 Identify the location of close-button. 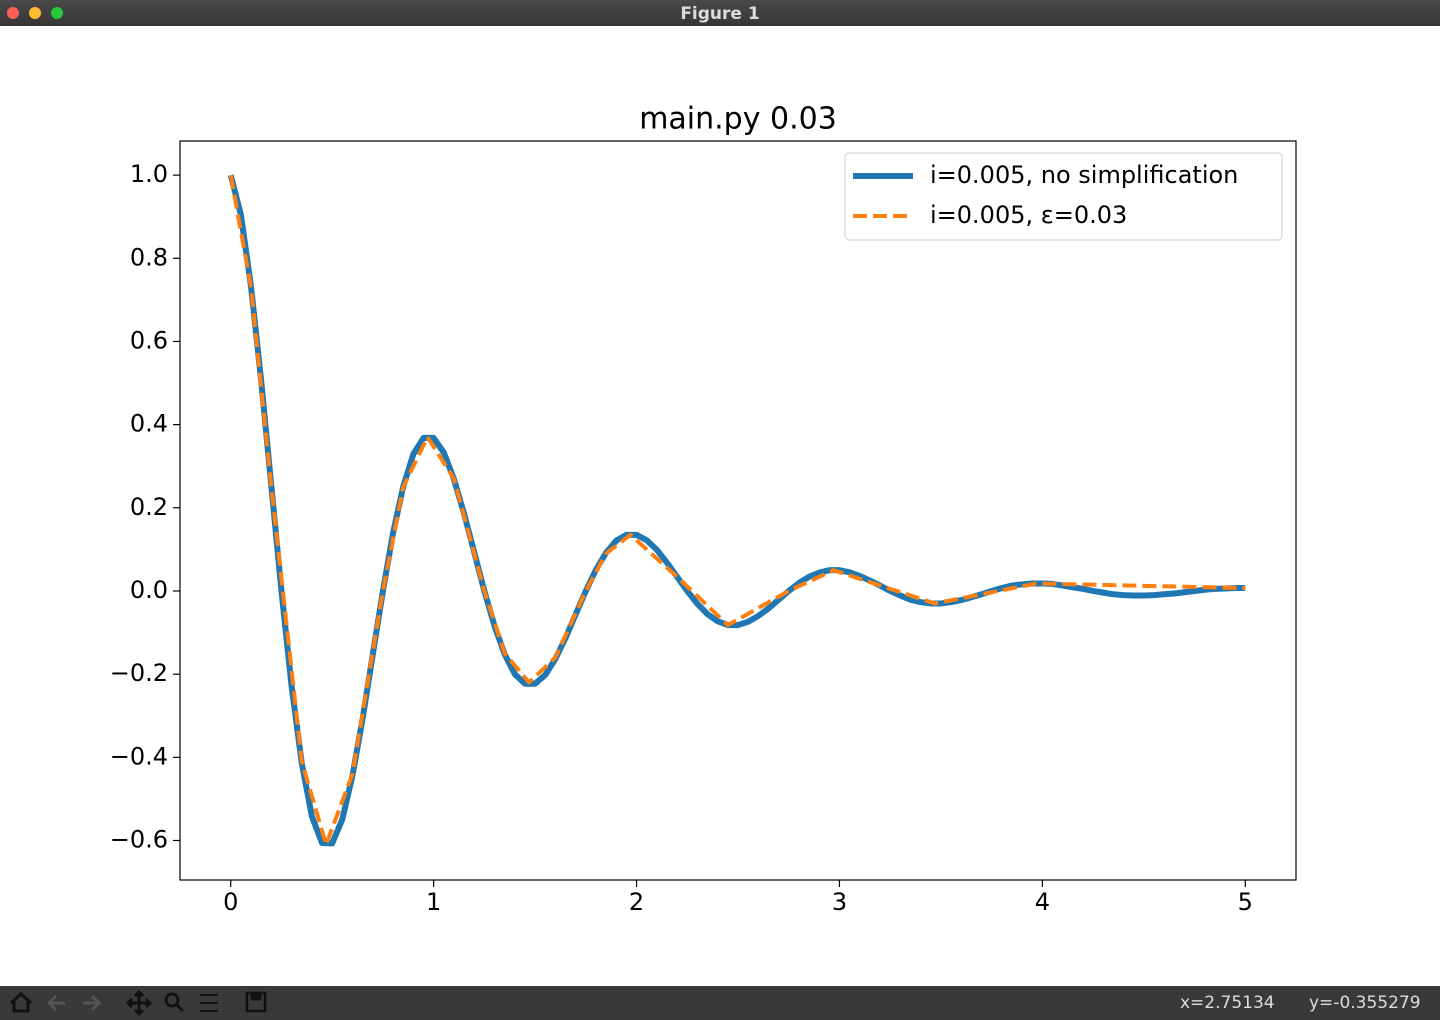
(13, 13).